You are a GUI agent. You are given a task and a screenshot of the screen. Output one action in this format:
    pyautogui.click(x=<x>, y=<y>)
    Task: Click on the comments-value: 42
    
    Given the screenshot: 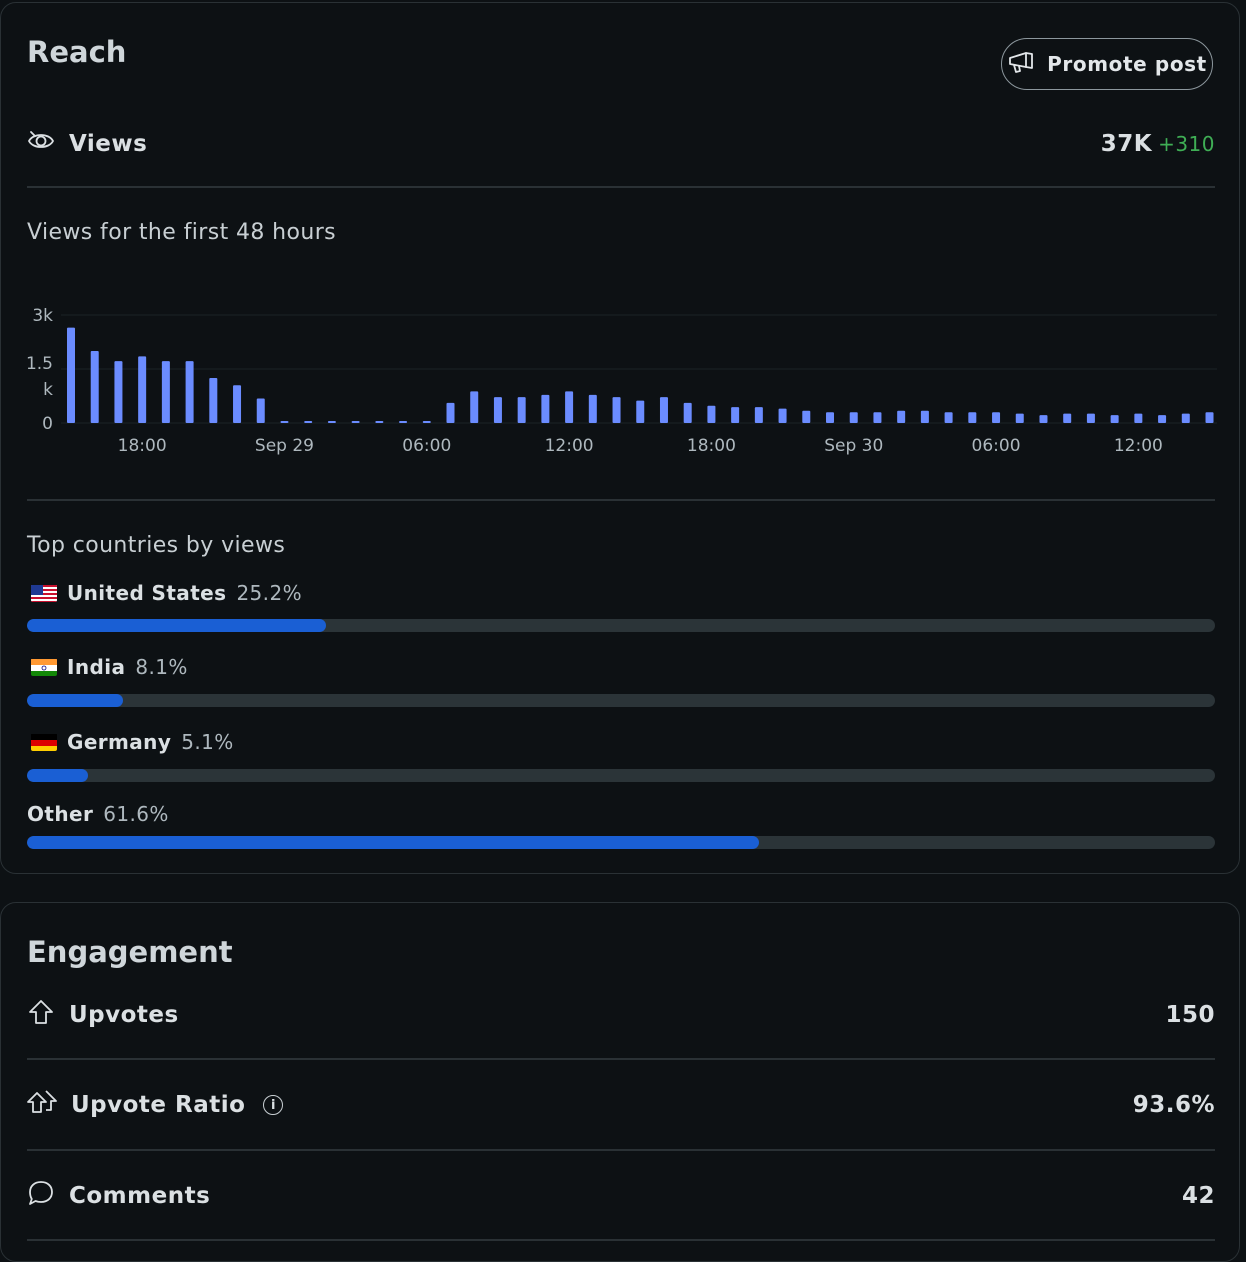 What is the action you would take?
    pyautogui.click(x=1198, y=1196)
    